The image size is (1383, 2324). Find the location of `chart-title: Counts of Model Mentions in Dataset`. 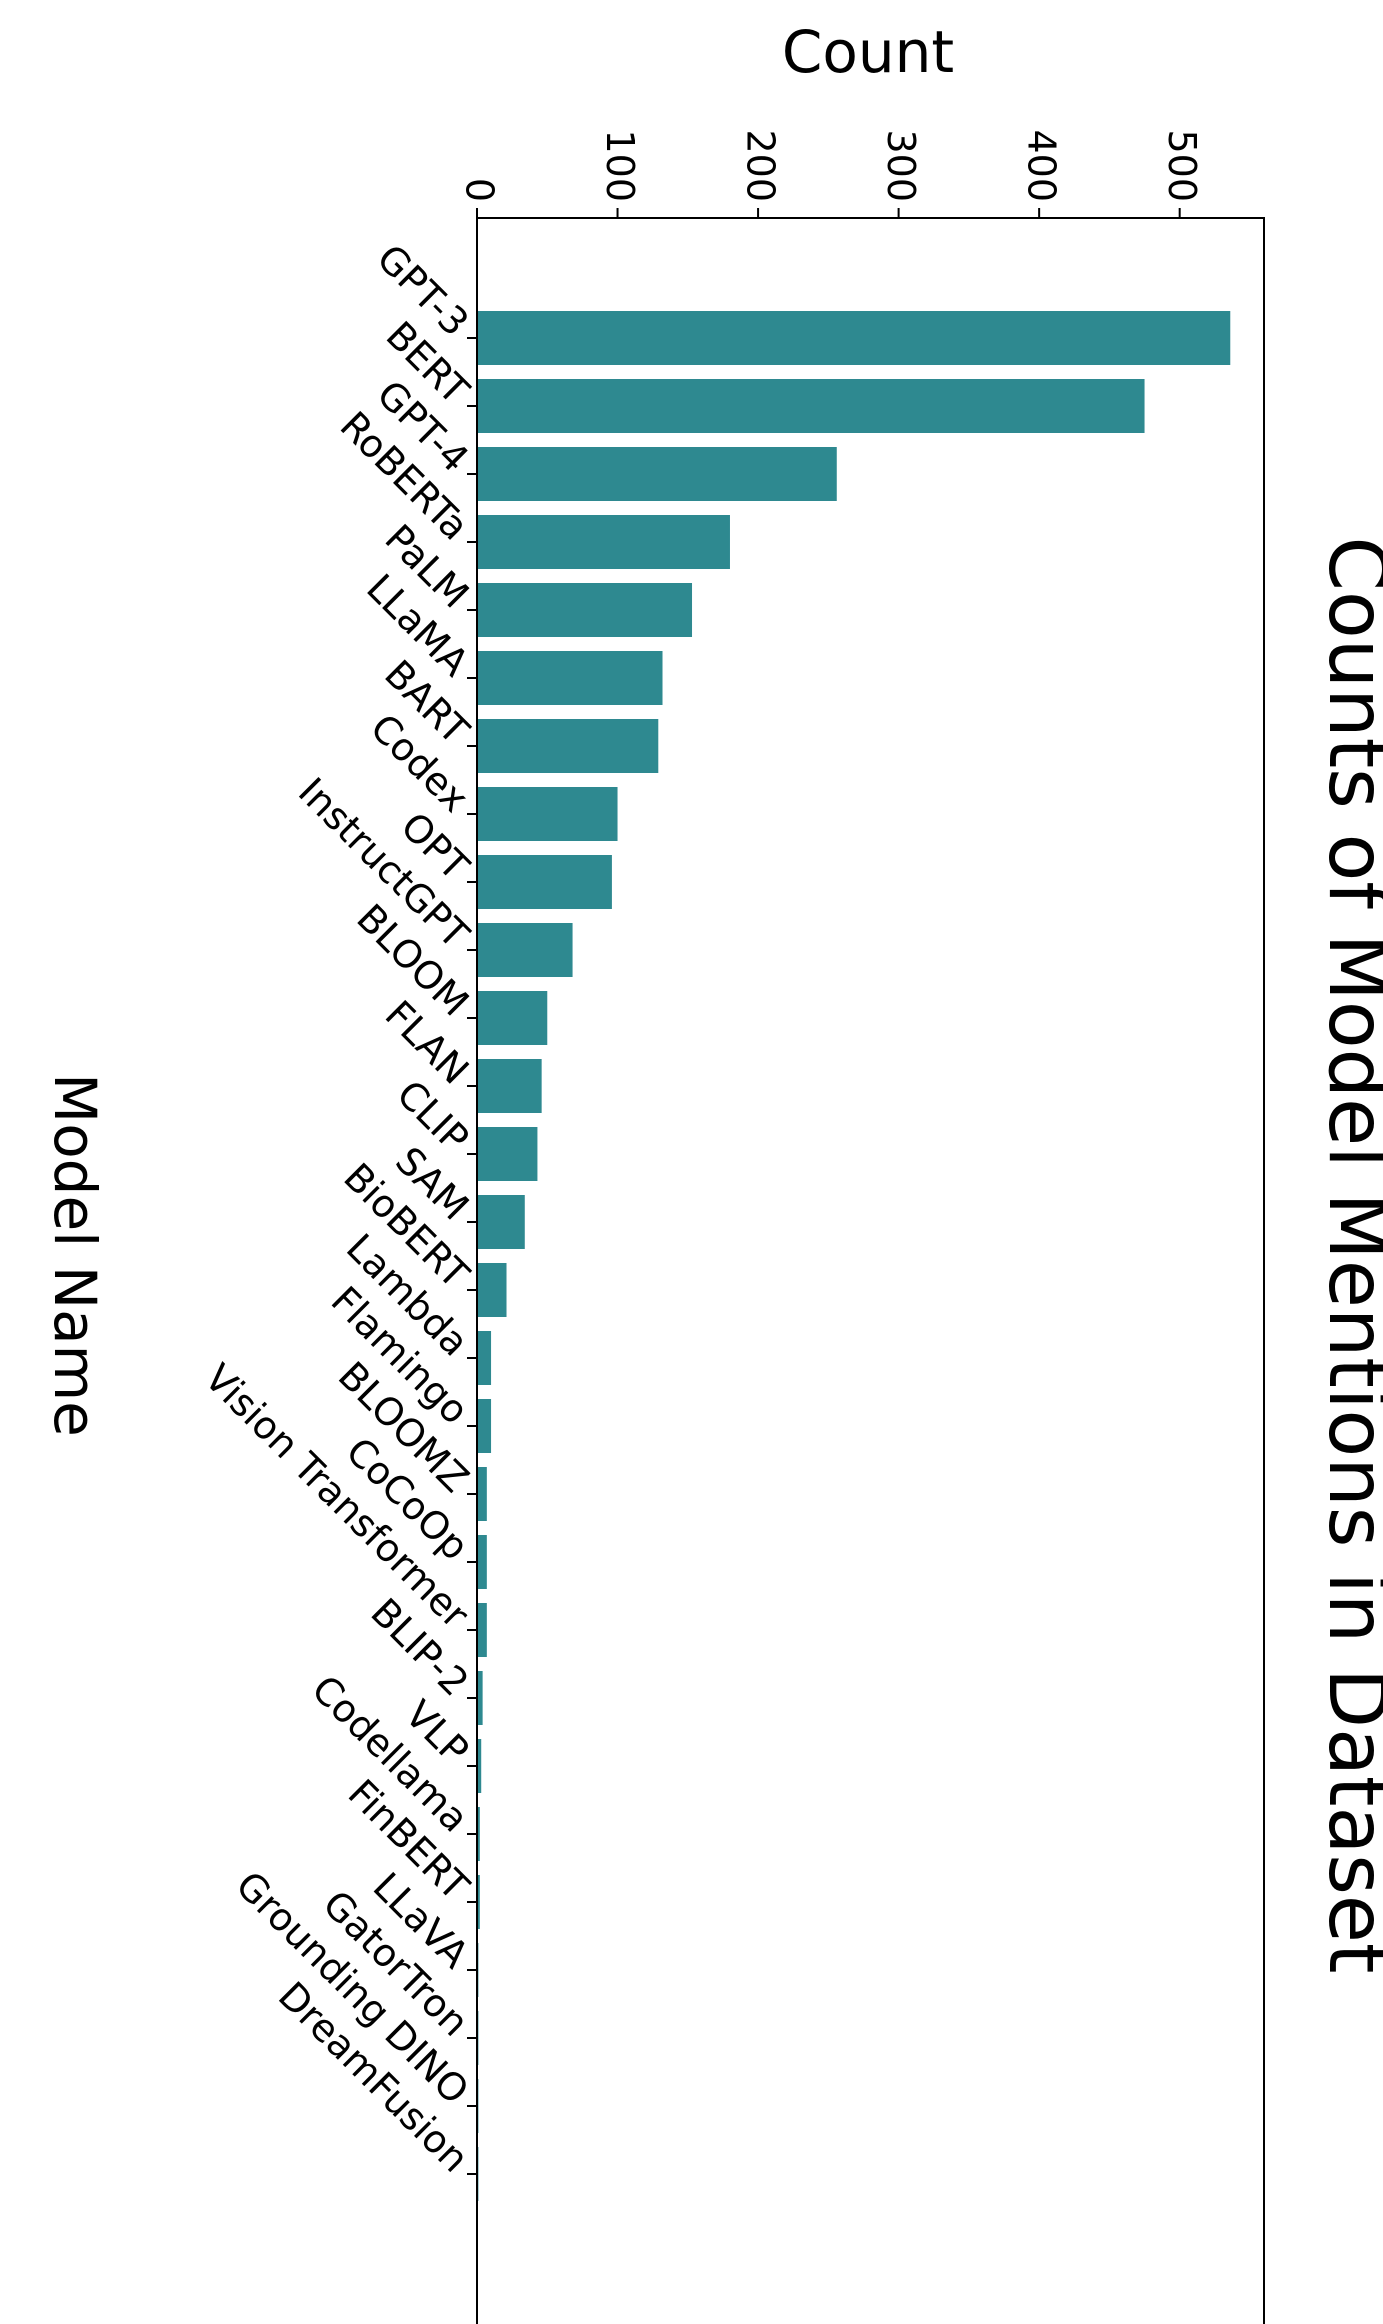

chart-title: Counts of Model Mentions in Dataset is located at coordinates (1347, 1255).